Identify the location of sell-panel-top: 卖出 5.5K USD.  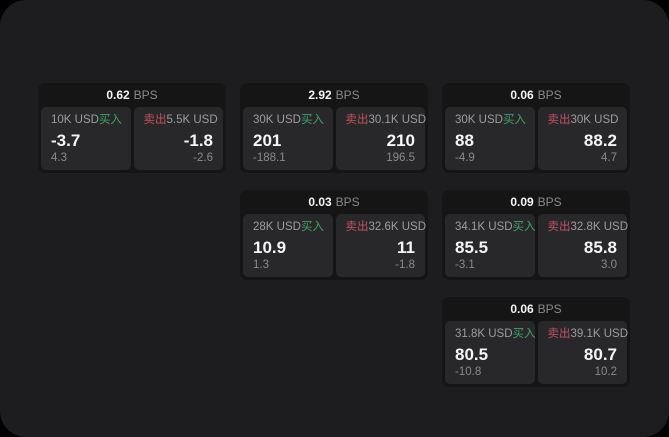
(180, 120).